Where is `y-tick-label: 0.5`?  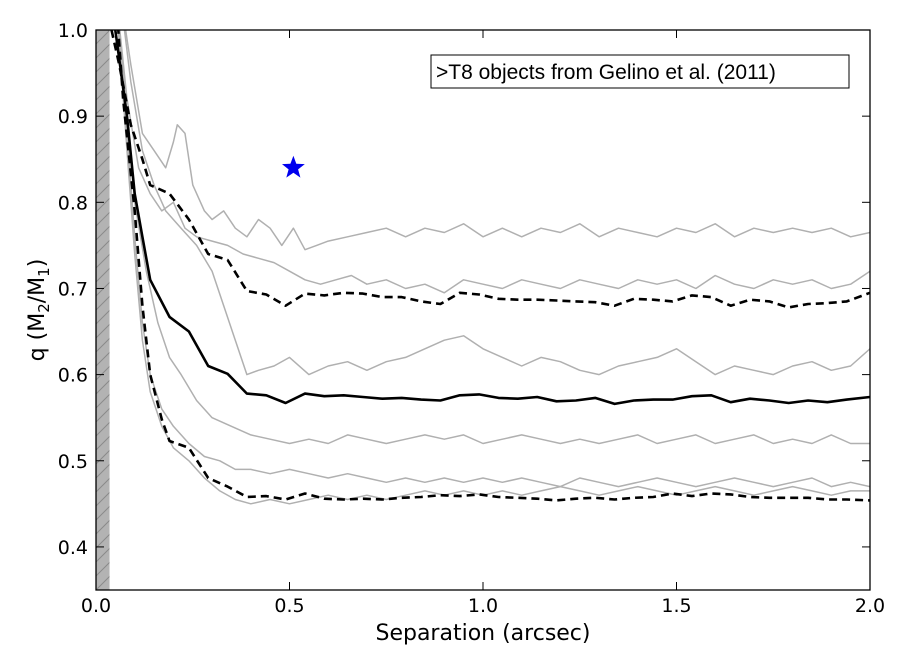
y-tick-label: 0.5 is located at coordinates (73, 462).